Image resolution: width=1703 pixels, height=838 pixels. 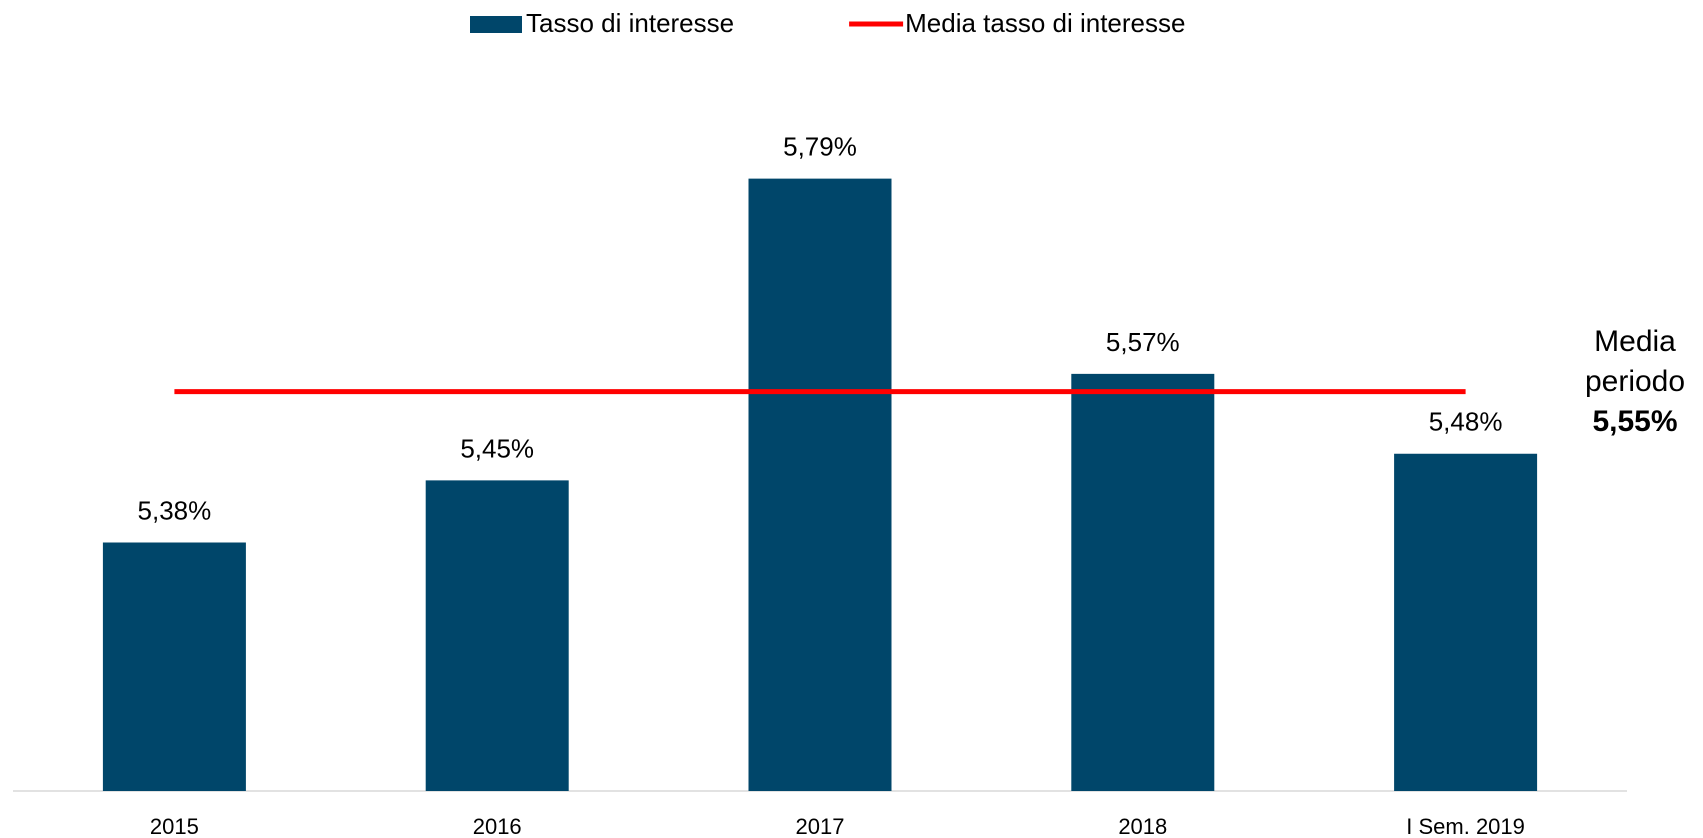 What do you see at coordinates (1142, 826) in the screenshot?
I see `x-tick-label: 2018` at bounding box center [1142, 826].